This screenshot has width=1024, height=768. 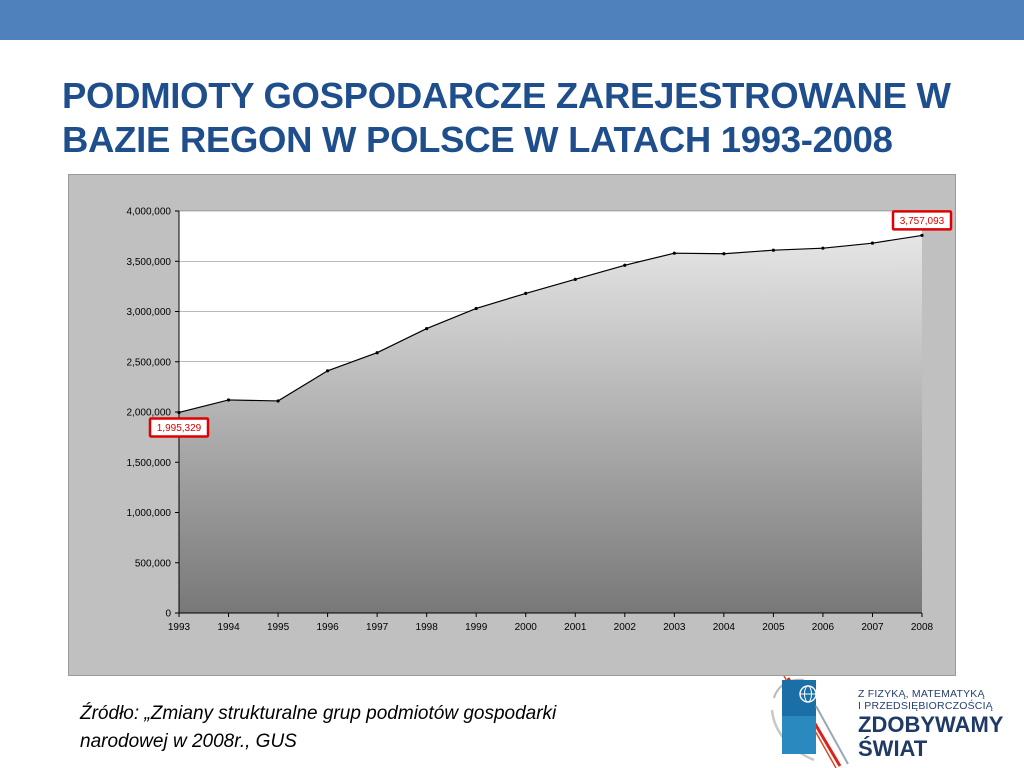 I want to click on y-tick-label: 2,500,000, so click(x=149, y=362).